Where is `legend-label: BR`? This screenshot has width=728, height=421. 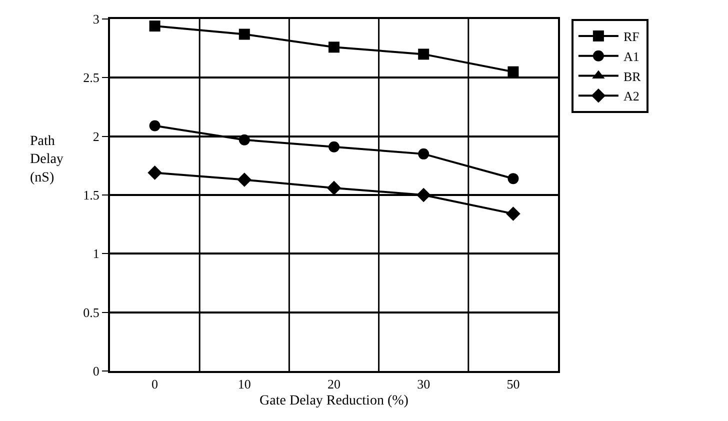 legend-label: BR is located at coordinates (632, 76).